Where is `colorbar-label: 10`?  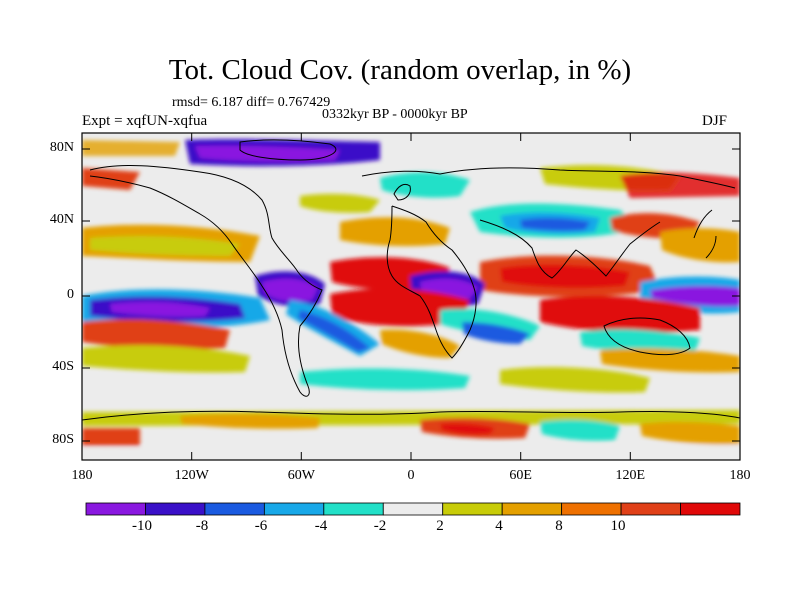
colorbar-label: 10 is located at coordinates (618, 526).